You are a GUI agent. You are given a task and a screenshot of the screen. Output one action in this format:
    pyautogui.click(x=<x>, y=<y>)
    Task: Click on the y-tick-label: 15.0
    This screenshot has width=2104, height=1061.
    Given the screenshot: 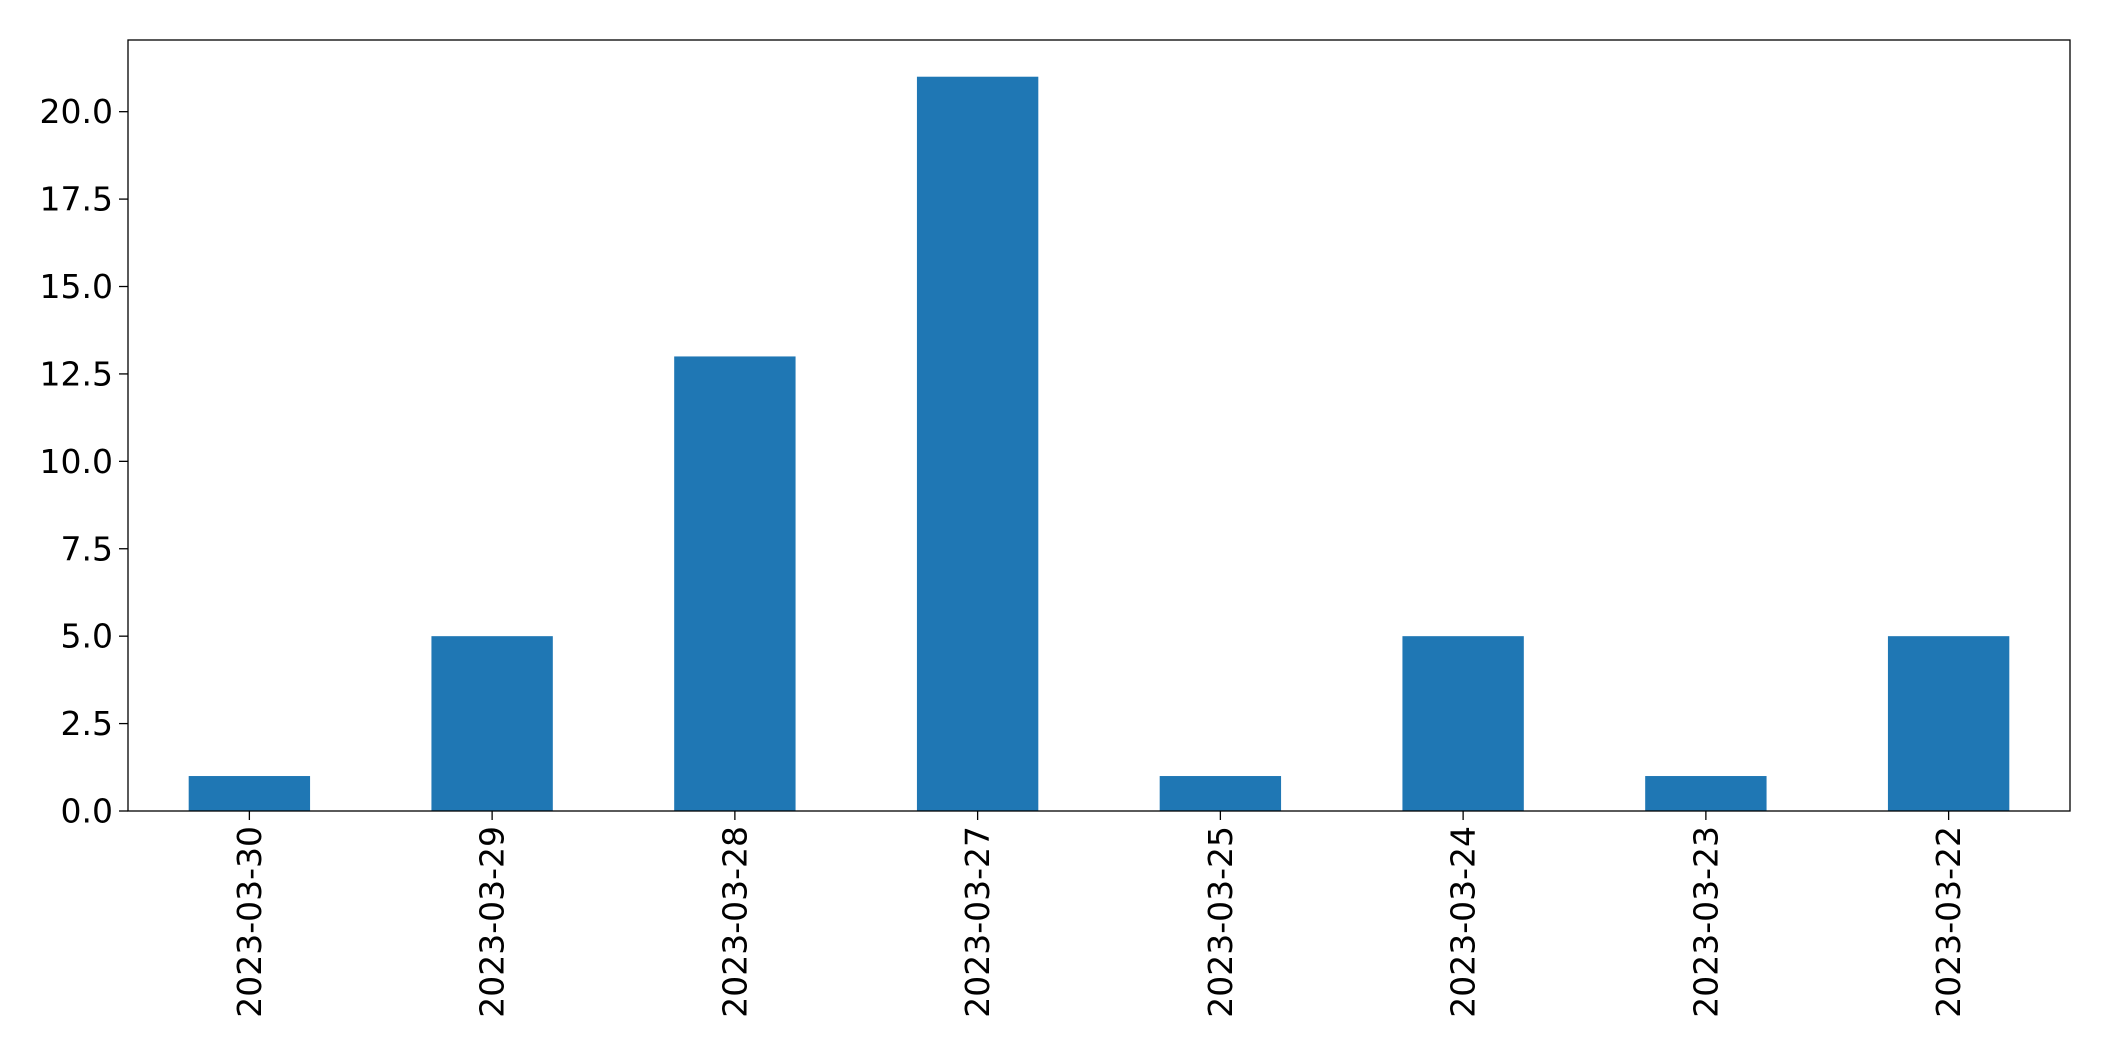 What is the action you would take?
    pyautogui.click(x=76, y=286)
    